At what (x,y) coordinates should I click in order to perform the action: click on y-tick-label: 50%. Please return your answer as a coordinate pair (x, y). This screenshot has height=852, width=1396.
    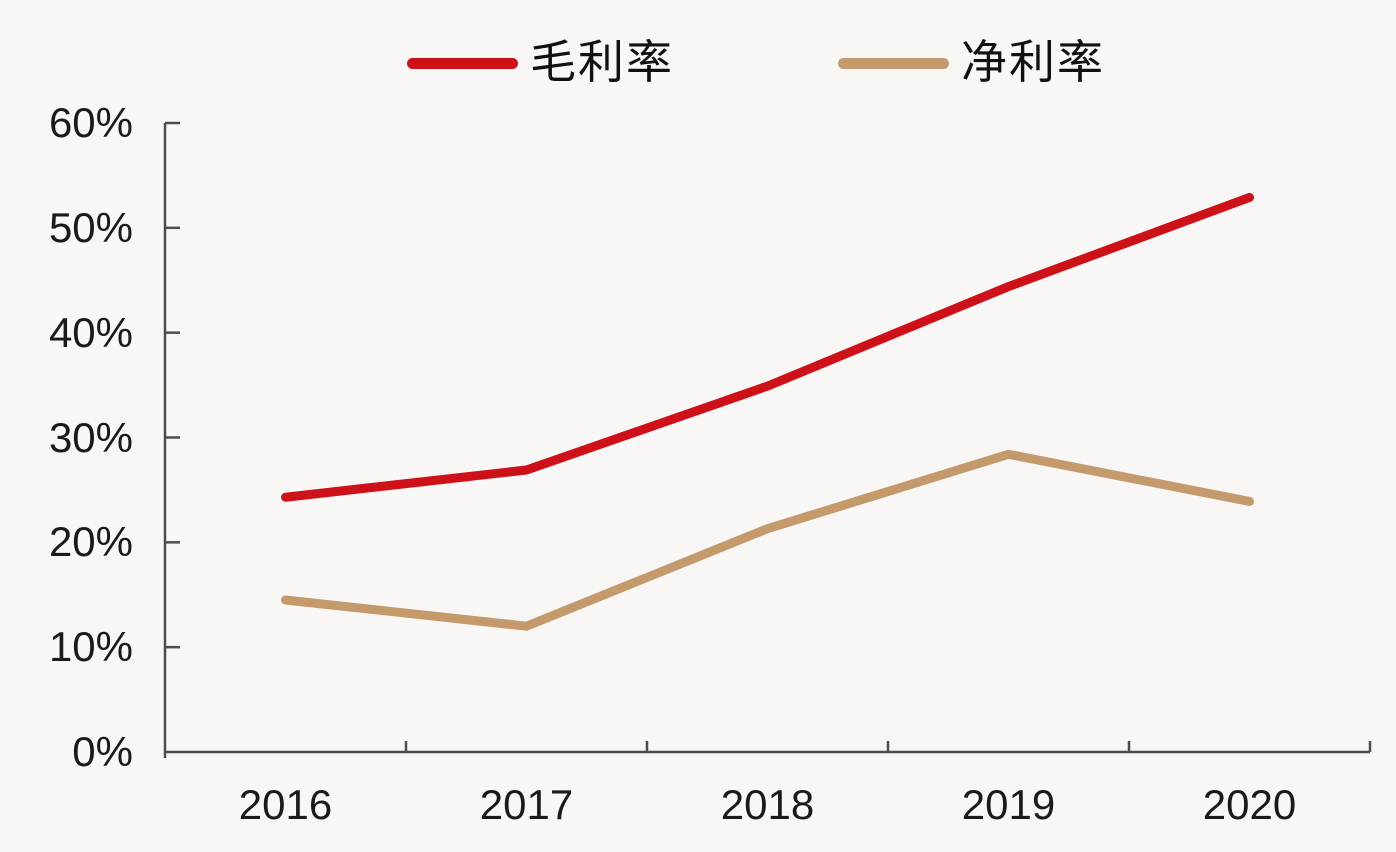
    Looking at the image, I should click on (90, 227).